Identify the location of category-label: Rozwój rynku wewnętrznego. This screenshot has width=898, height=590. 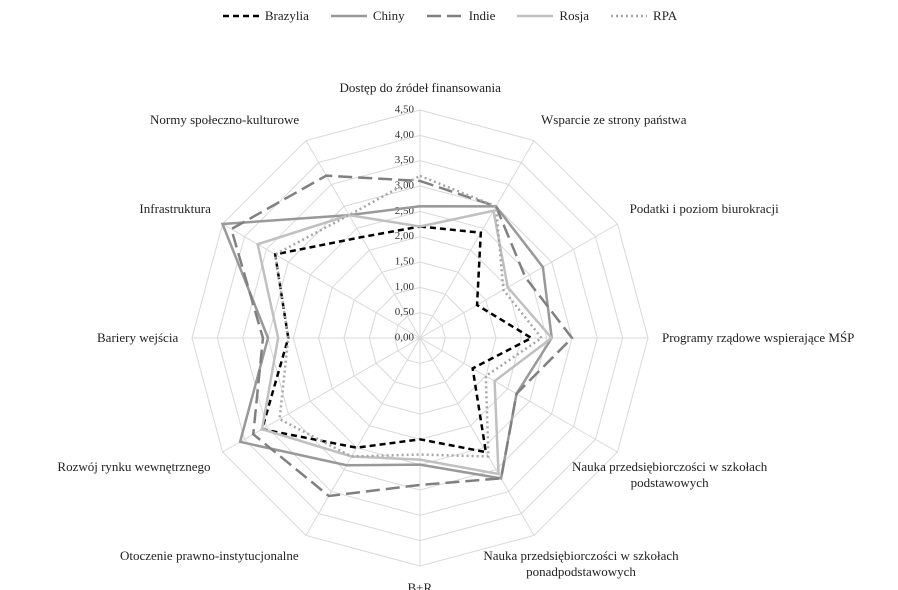
(134, 466).